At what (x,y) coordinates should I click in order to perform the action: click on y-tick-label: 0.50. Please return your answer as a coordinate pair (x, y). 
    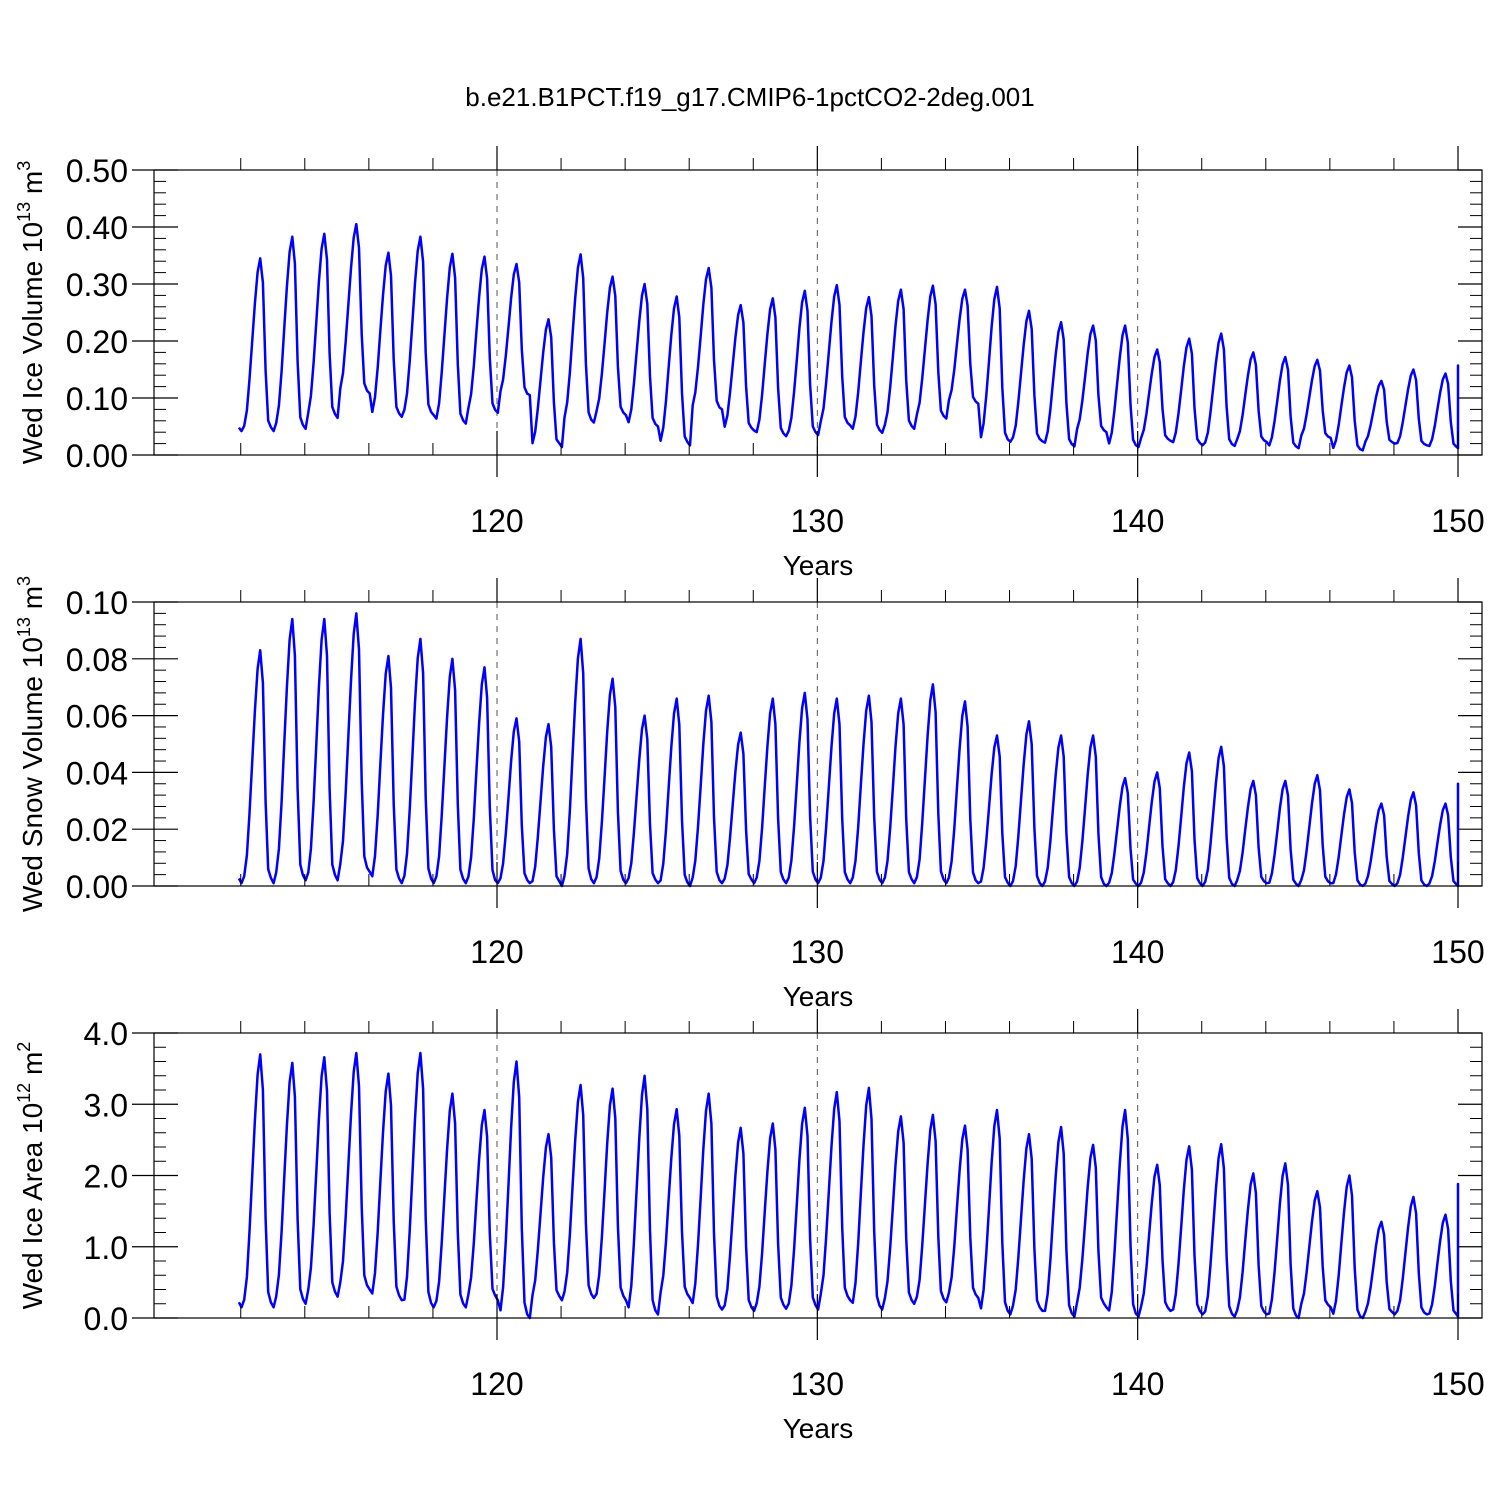
    Looking at the image, I should click on (97, 171).